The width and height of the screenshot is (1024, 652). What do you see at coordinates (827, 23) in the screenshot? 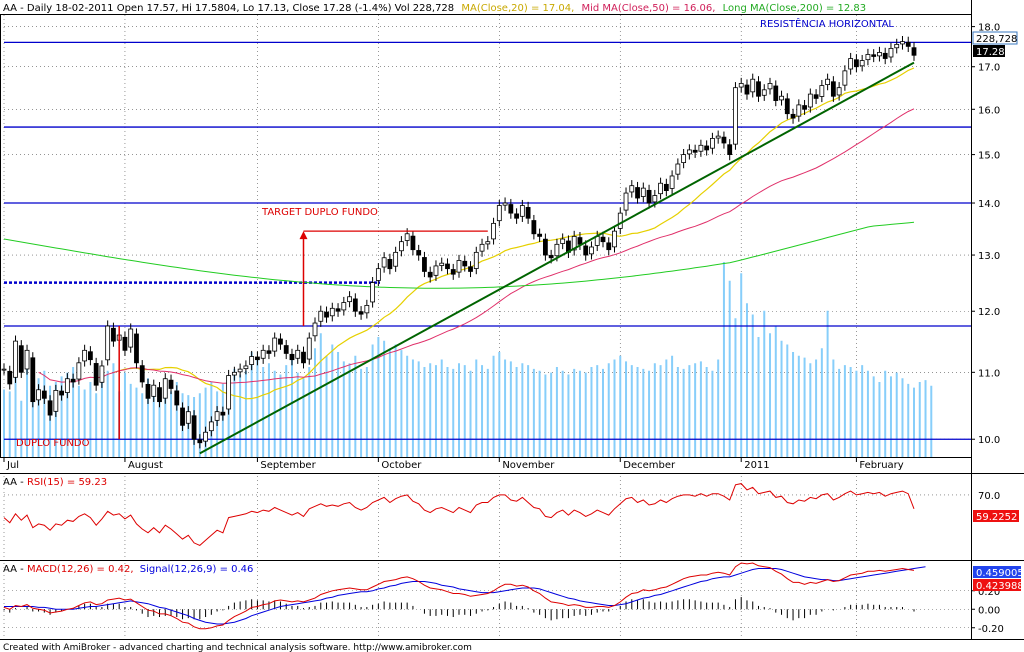
I see `resistance-label: RESISTÊNCIA HORIZONTAL` at bounding box center [827, 23].